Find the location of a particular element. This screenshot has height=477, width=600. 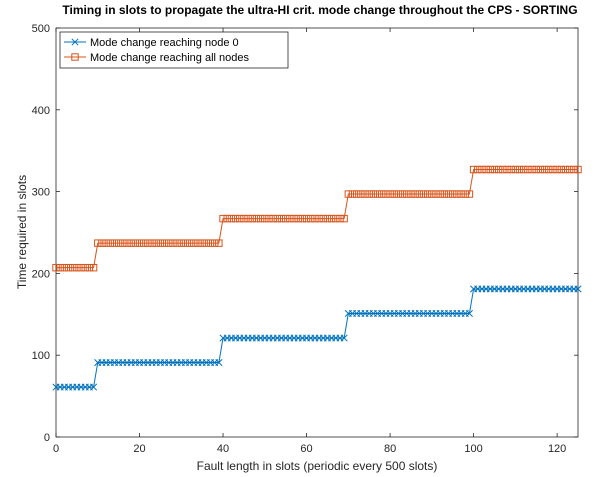

y-tick-label: 200 is located at coordinates (41, 274).